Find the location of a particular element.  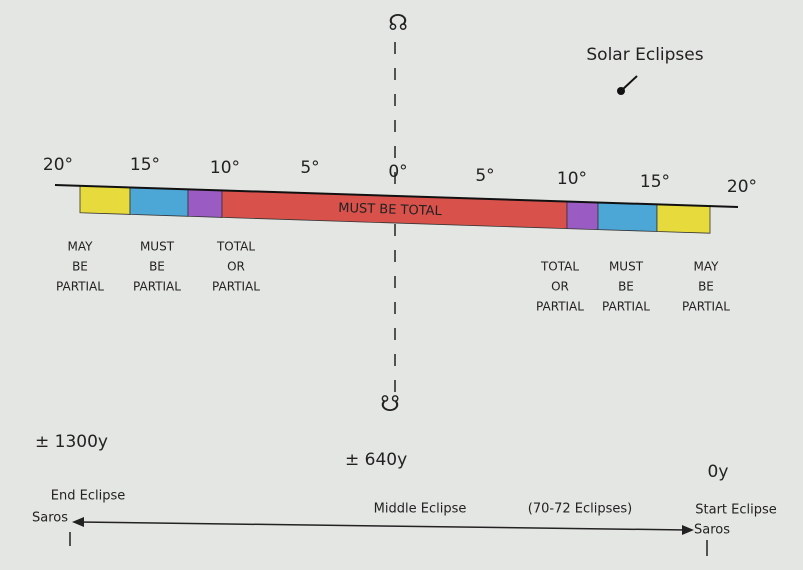

title: Solar Eclipses is located at coordinates (644, 55).